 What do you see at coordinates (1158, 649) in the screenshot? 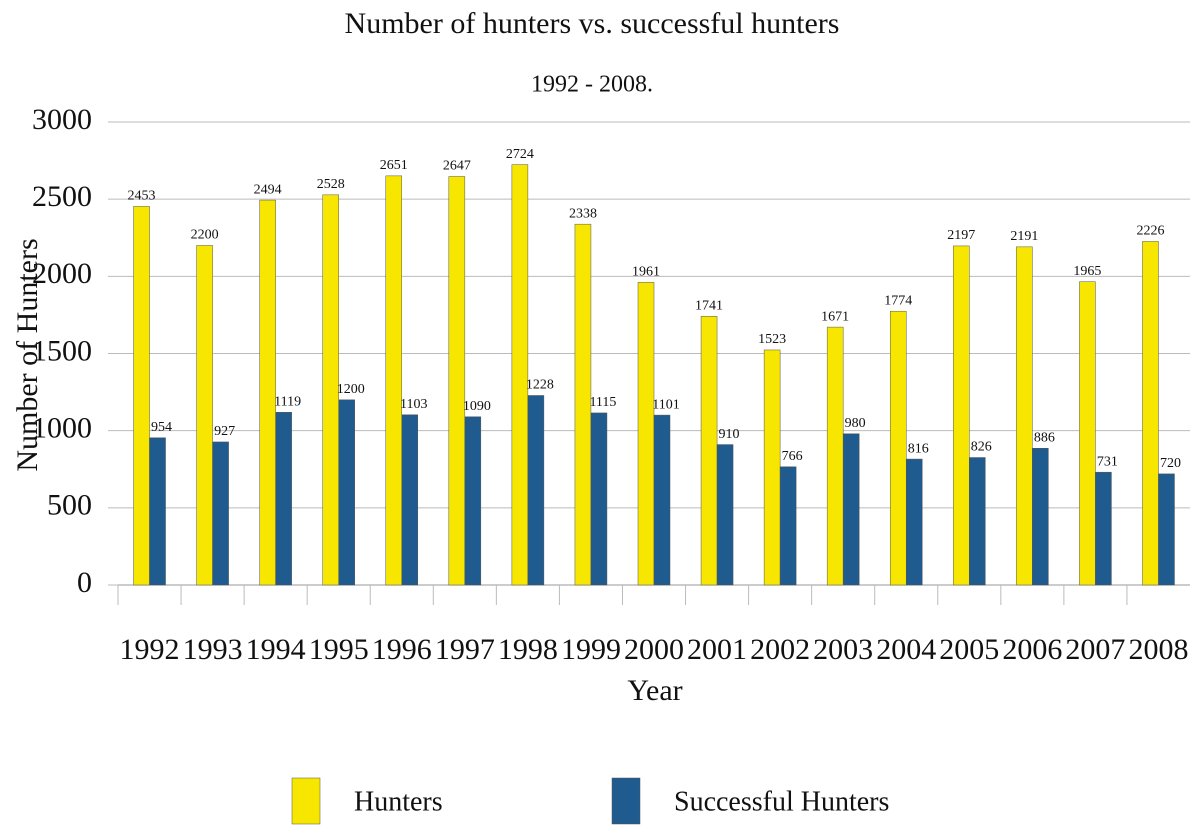
I see `x-tick-label: 2008` at bounding box center [1158, 649].